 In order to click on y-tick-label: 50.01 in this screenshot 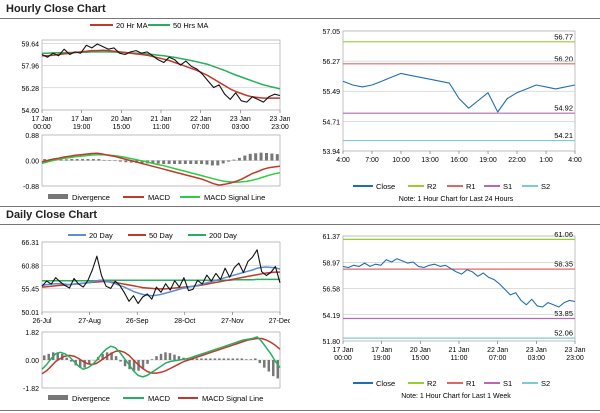, I will do `click(30, 313)`.